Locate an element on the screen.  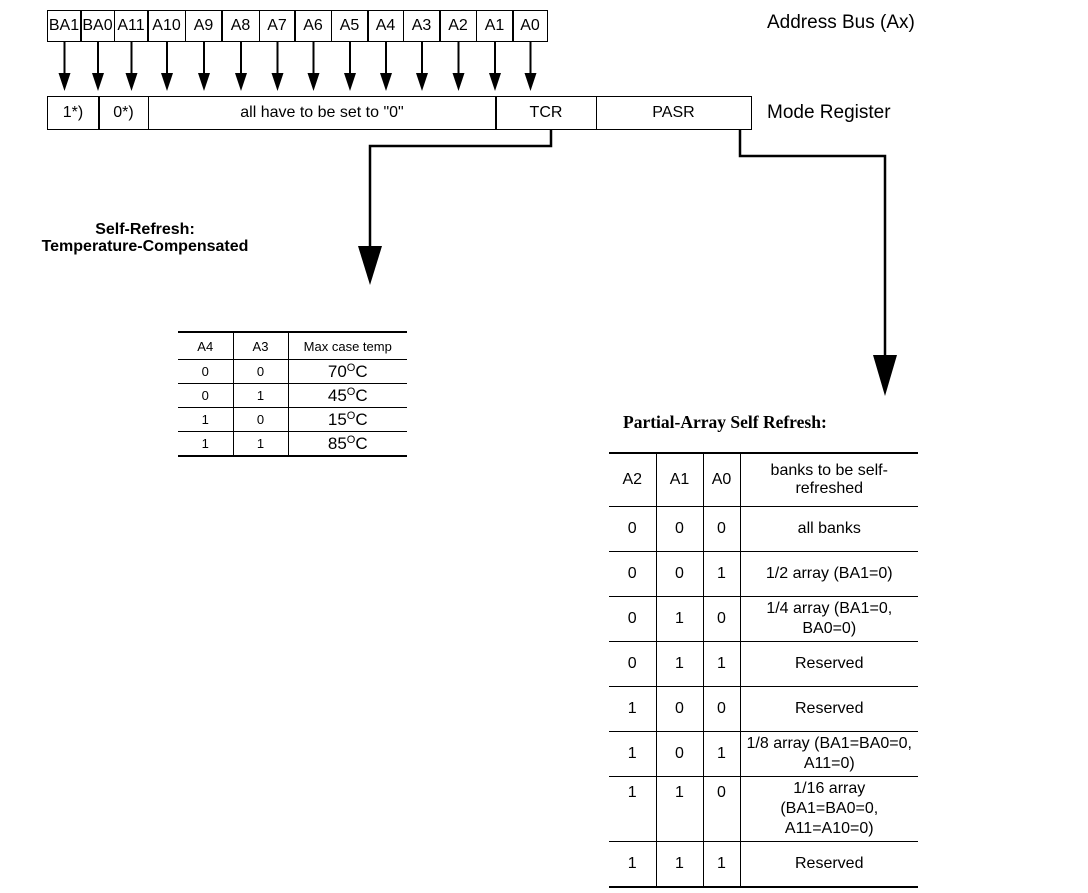
tcr-temp-value: 45 is located at coordinates (337, 395).